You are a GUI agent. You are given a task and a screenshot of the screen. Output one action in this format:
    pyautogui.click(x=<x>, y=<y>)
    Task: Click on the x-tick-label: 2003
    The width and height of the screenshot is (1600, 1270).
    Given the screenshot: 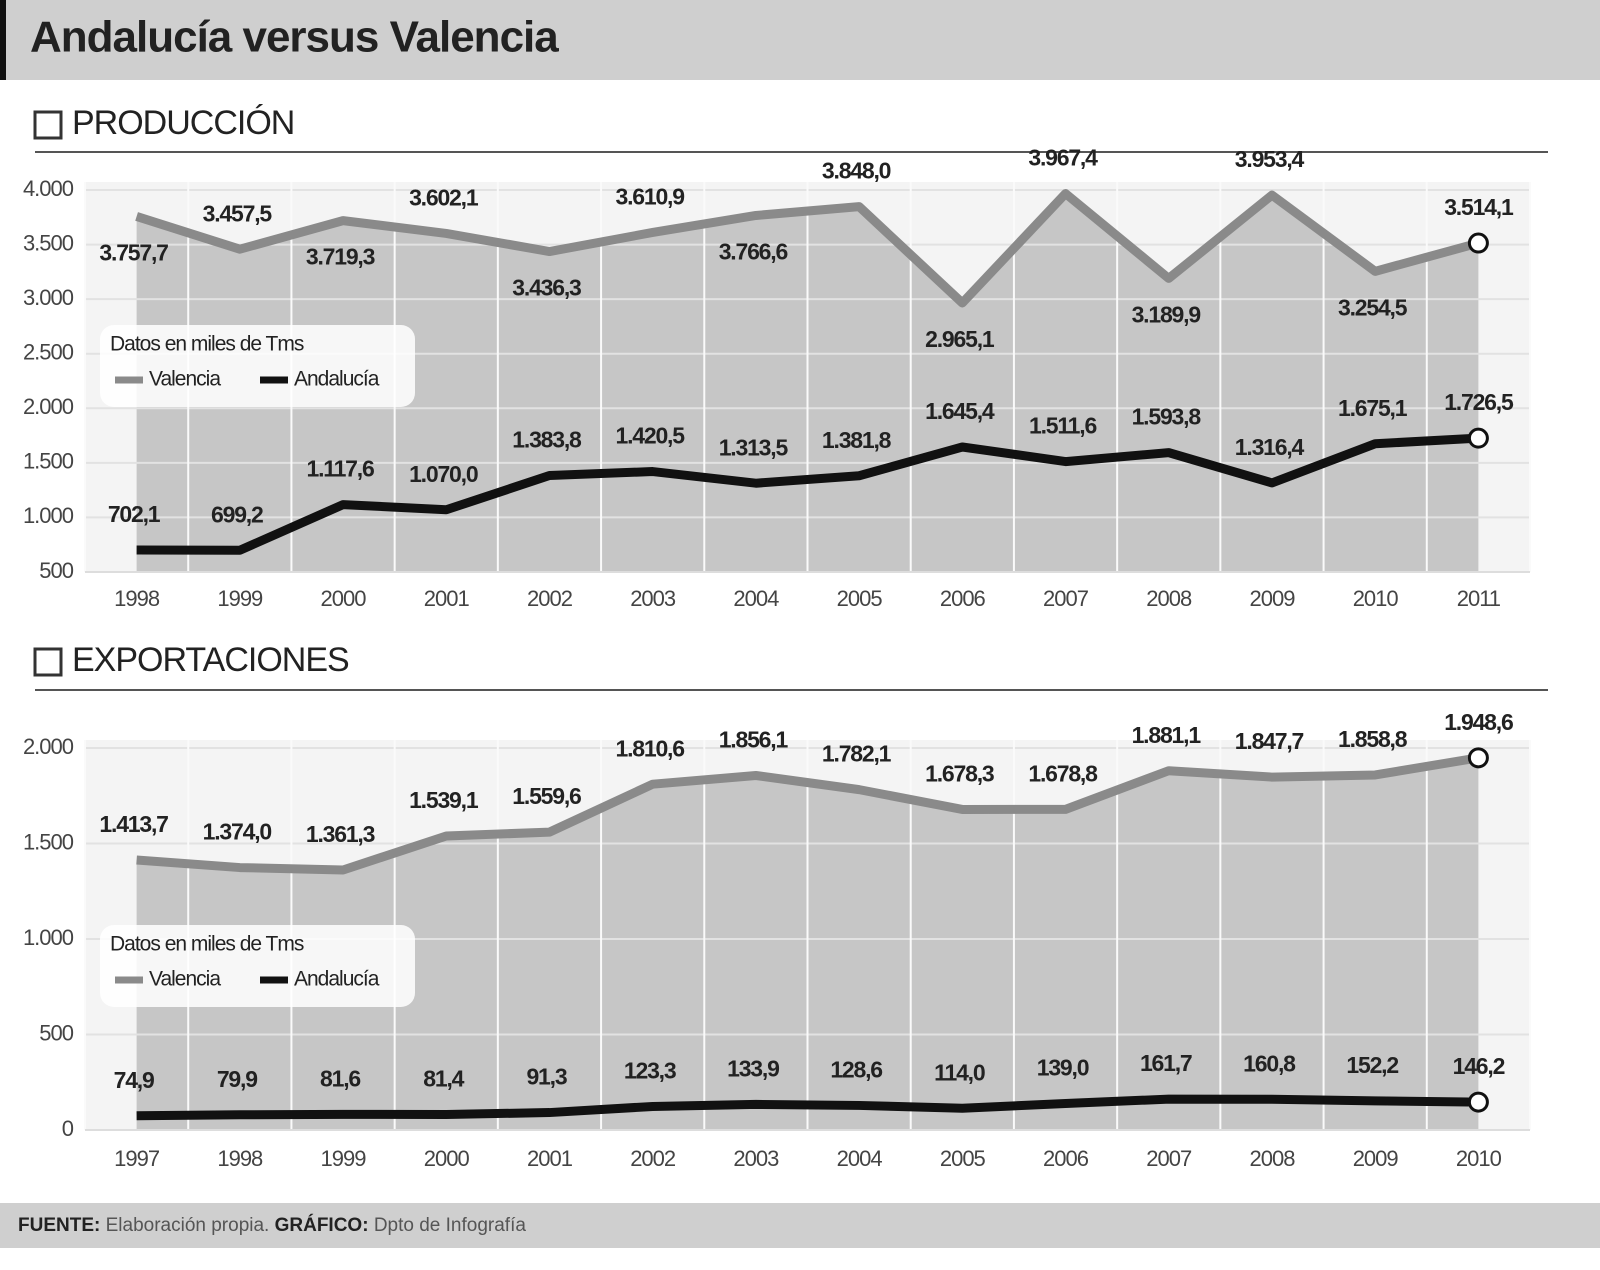 What is the action you would take?
    pyautogui.click(x=653, y=598)
    